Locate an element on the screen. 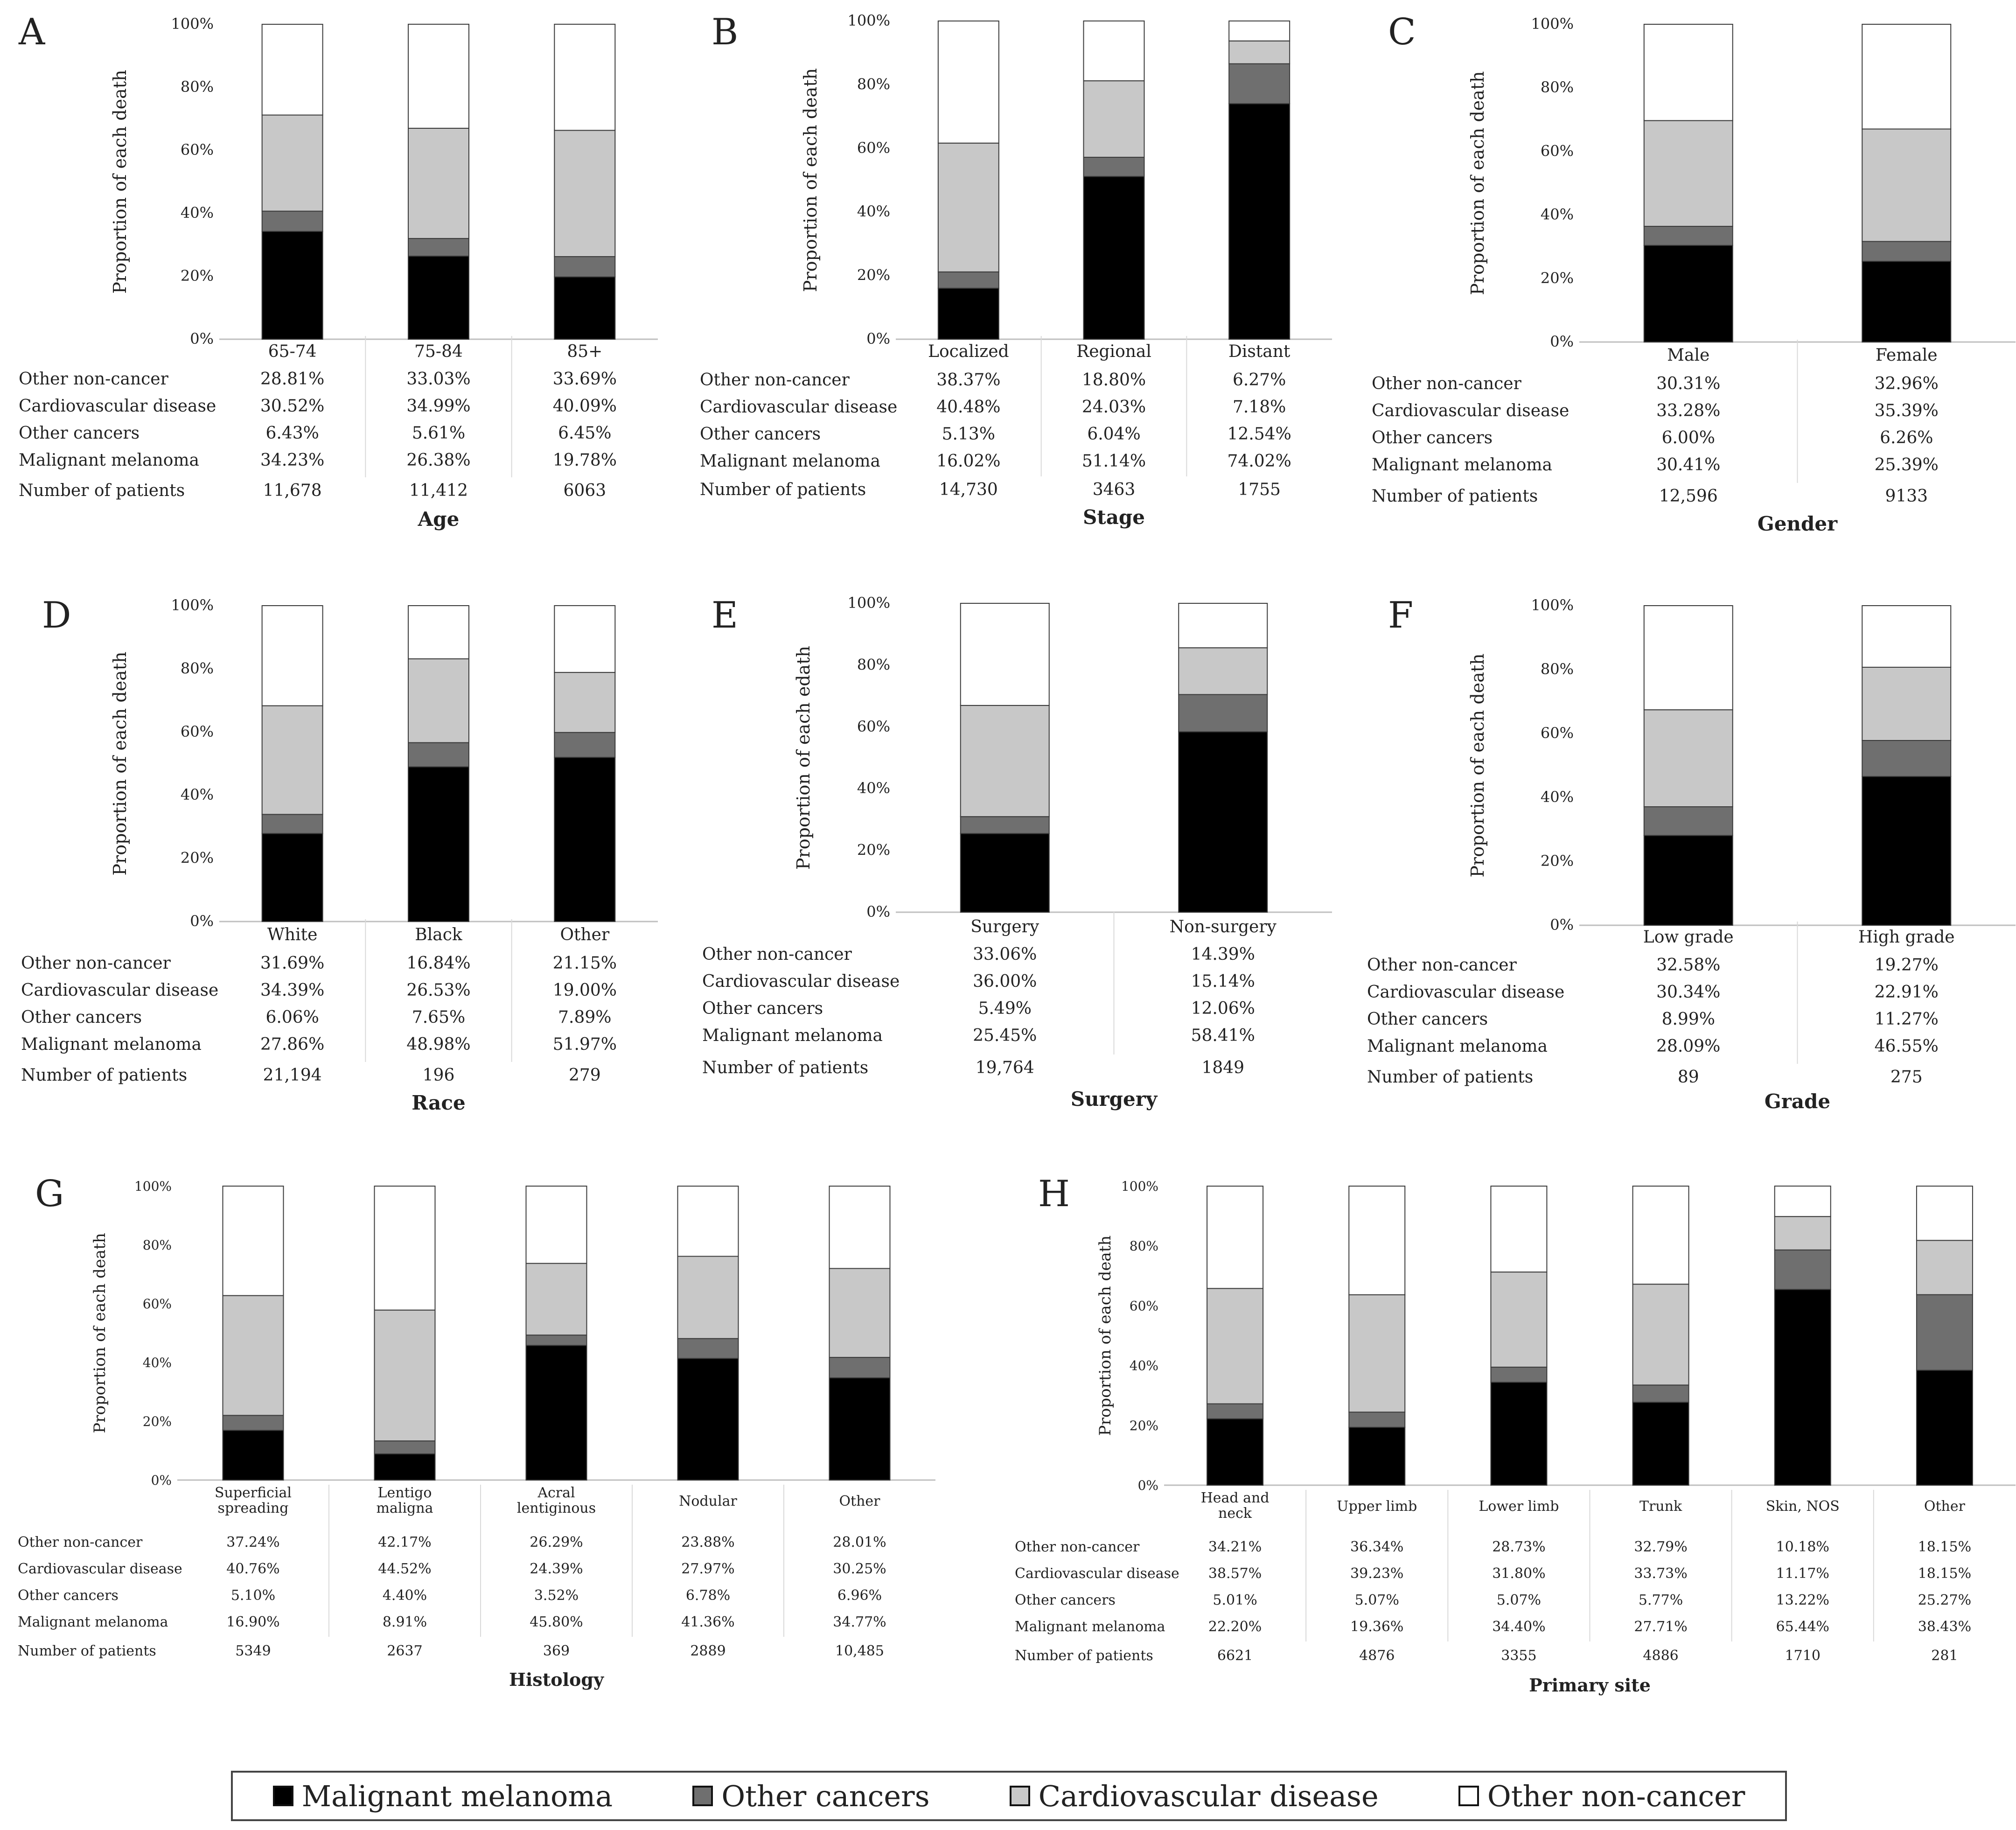  legend-label: Malignant melanoma is located at coordinates (457, 1796).